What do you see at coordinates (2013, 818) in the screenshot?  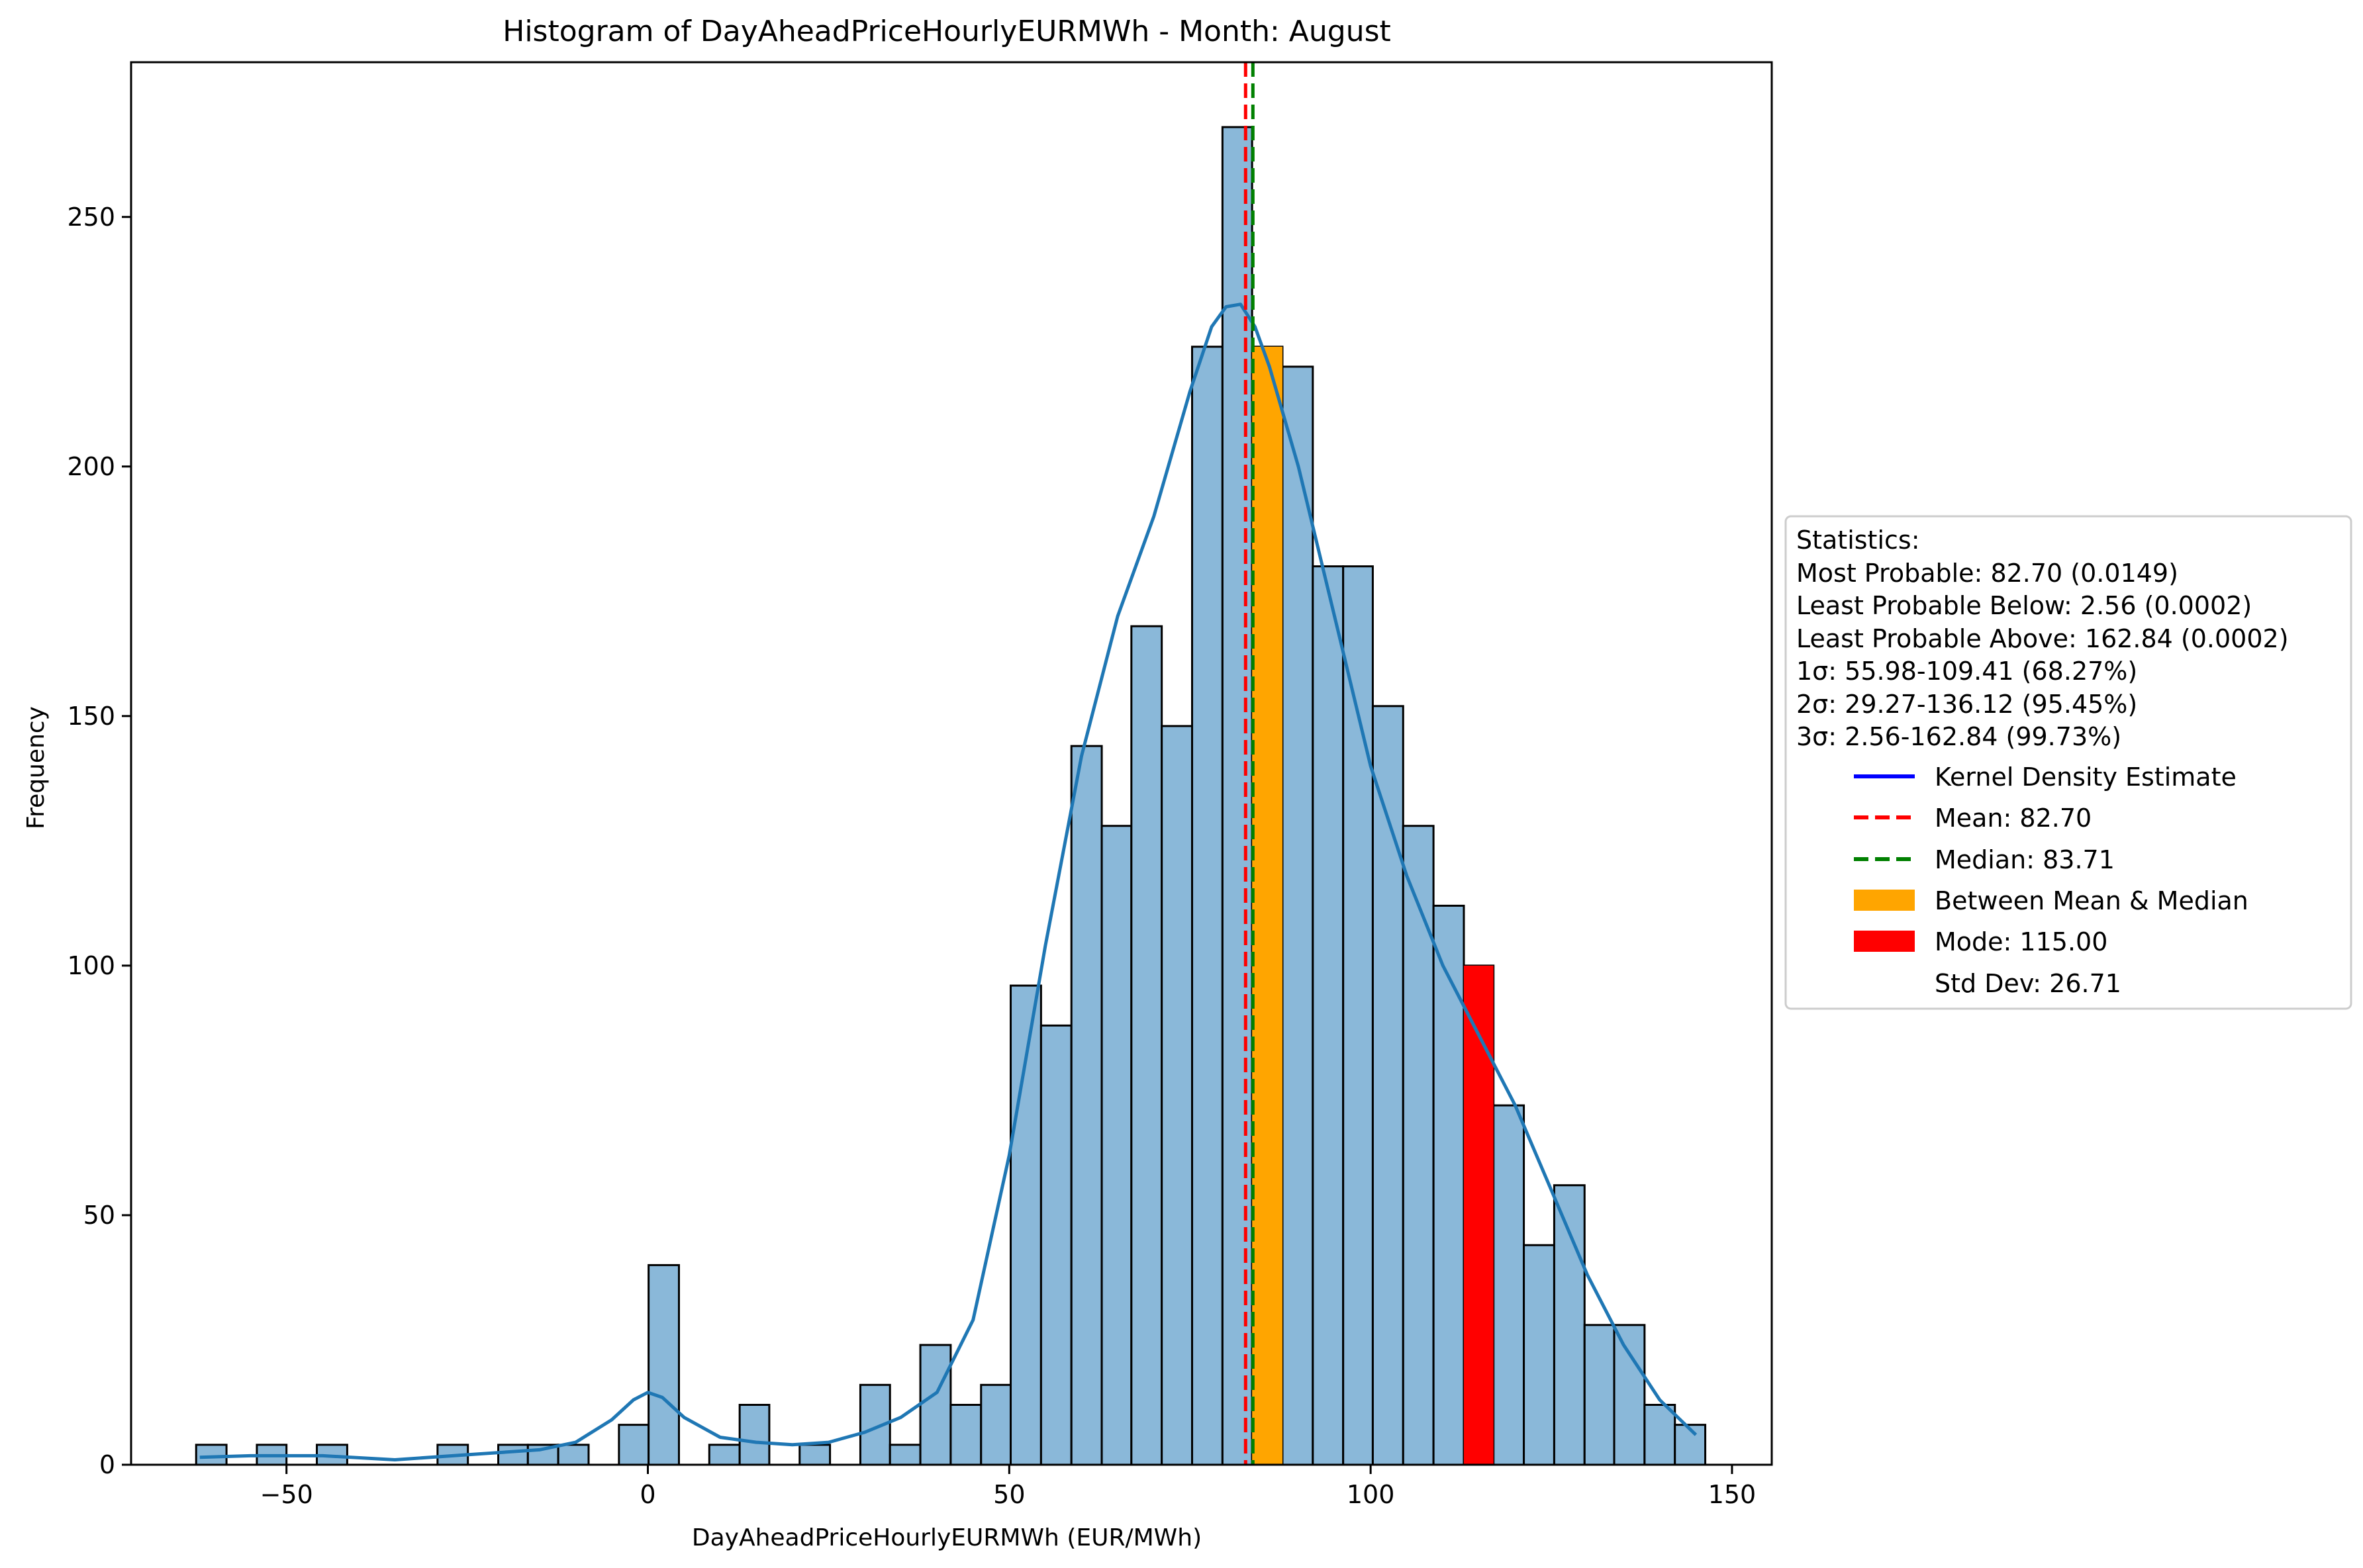 I see `legend-mean-label: Mean: 82.70` at bounding box center [2013, 818].